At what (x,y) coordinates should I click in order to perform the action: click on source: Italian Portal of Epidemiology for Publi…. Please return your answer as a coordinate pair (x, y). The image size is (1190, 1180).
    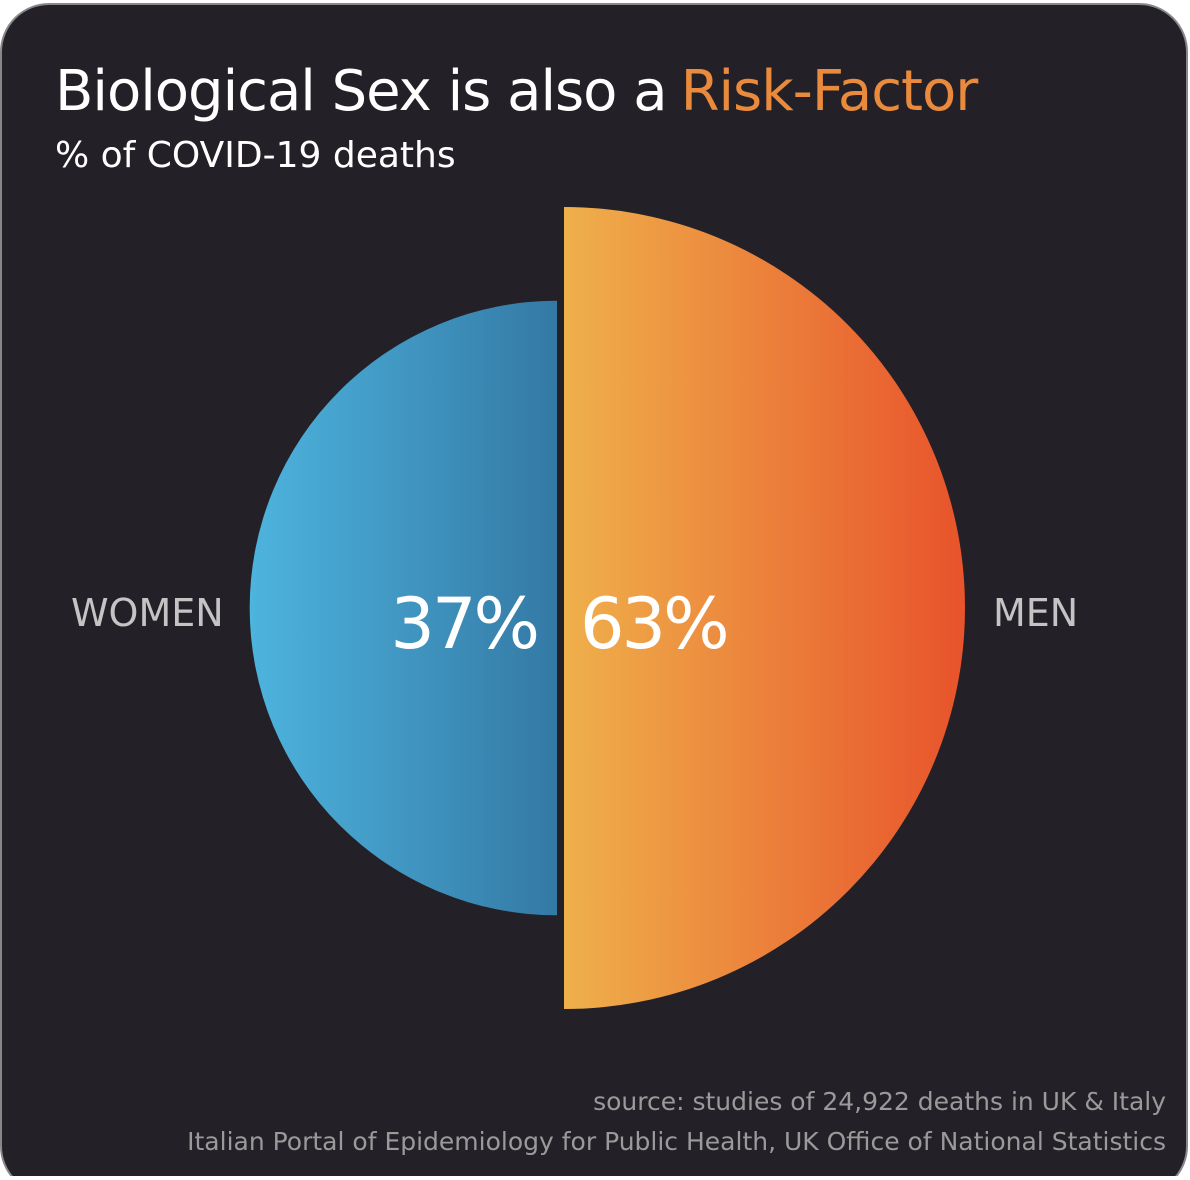
    Looking at the image, I should click on (676, 1141).